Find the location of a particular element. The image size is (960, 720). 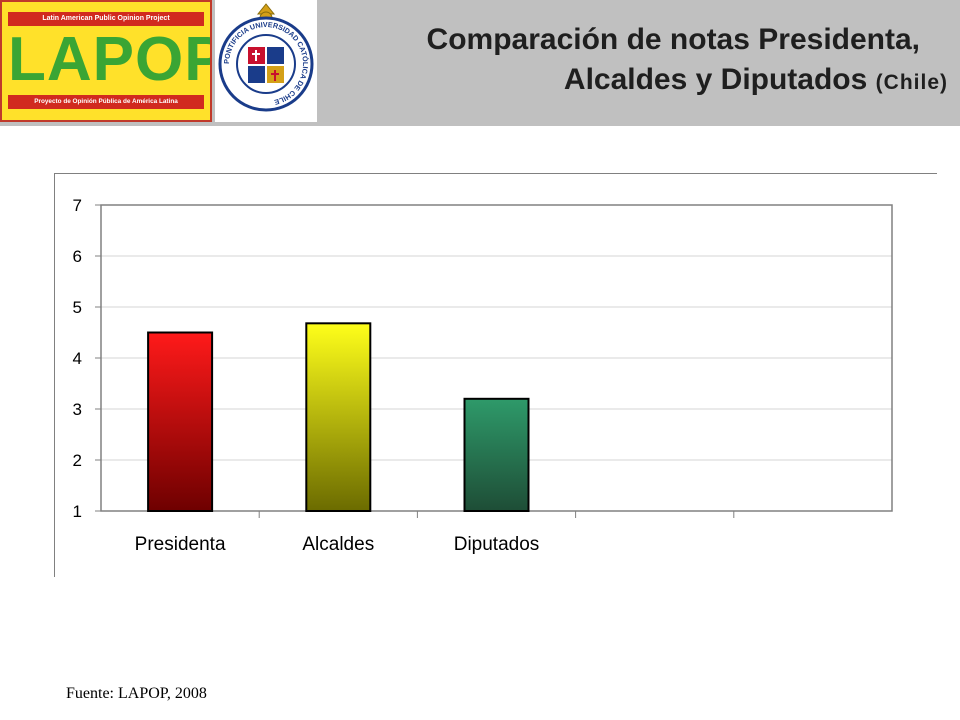

y-tick-label: 3 is located at coordinates (77, 409).